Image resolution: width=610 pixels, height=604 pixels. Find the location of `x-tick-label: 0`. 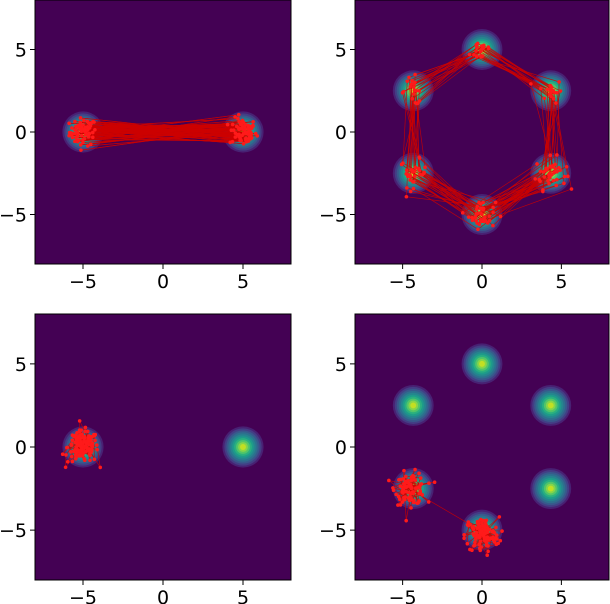

x-tick-label: 0 is located at coordinates (163, 595).